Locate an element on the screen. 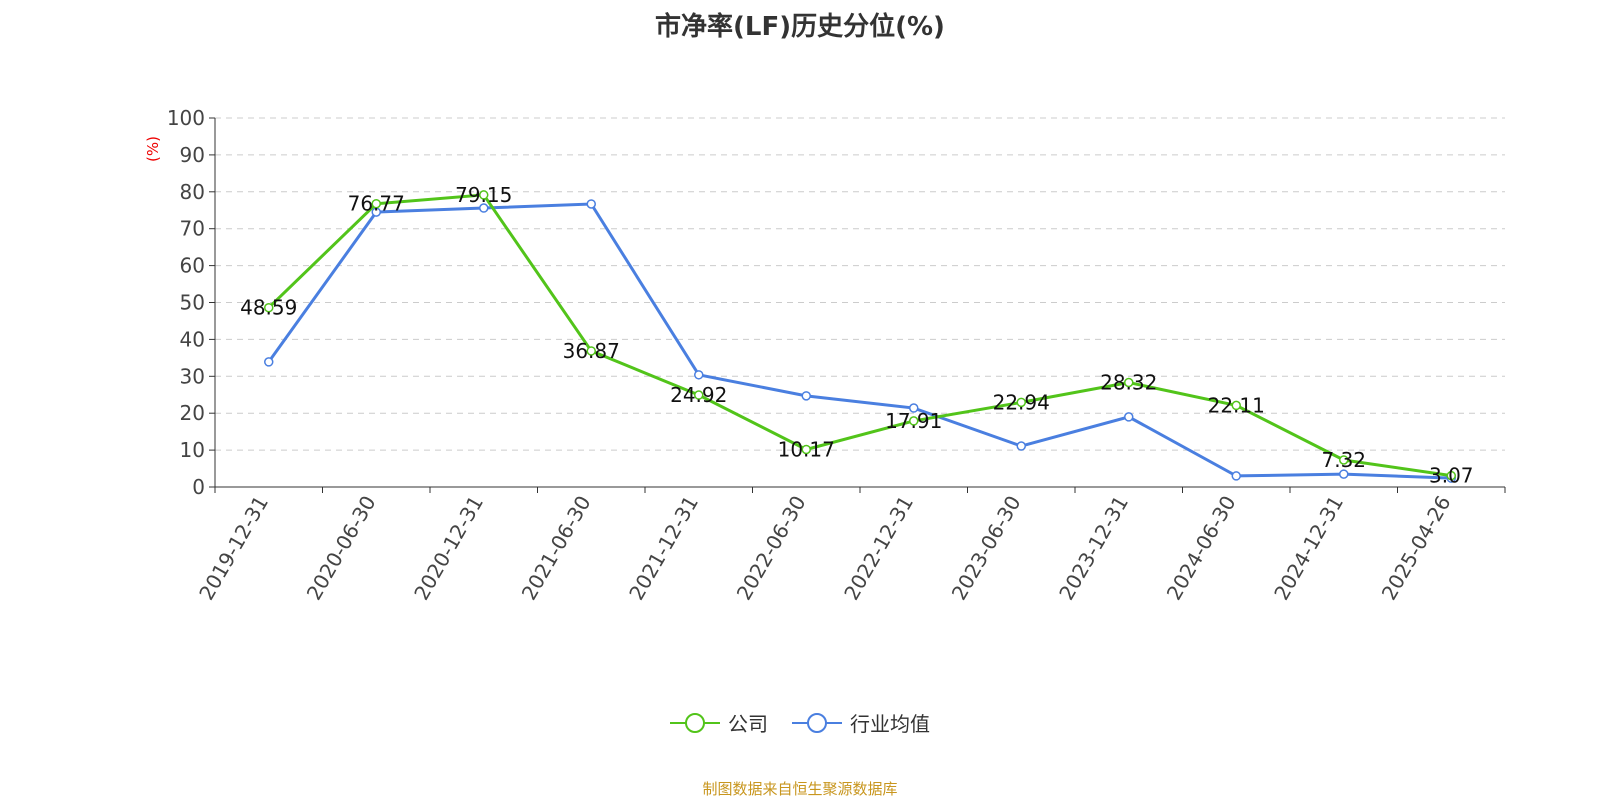 The width and height of the screenshot is (1600, 800). chart-title: 市净率(LF)历史分位(%) is located at coordinates (800, 27).